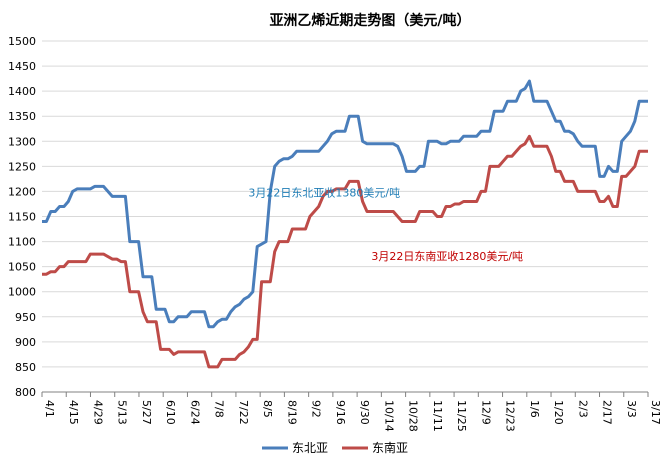 Image resolution: width=660 pixels, height=469 pixels. I want to click on x-tick-label: 8/19, so click(291, 412).